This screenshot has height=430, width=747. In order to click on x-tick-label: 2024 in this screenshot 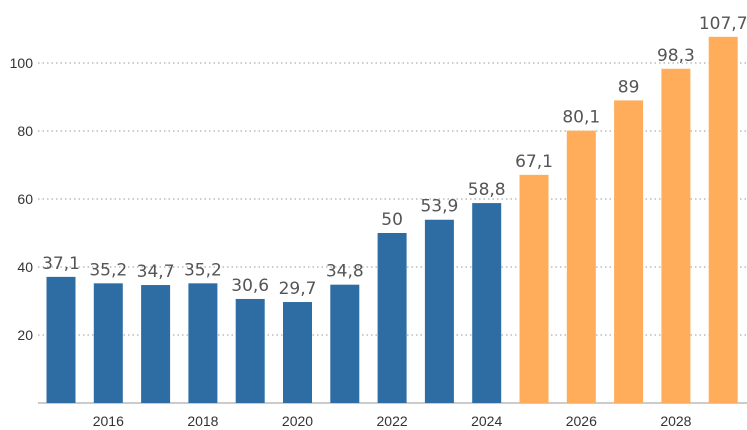, I will do `click(486, 421)`.